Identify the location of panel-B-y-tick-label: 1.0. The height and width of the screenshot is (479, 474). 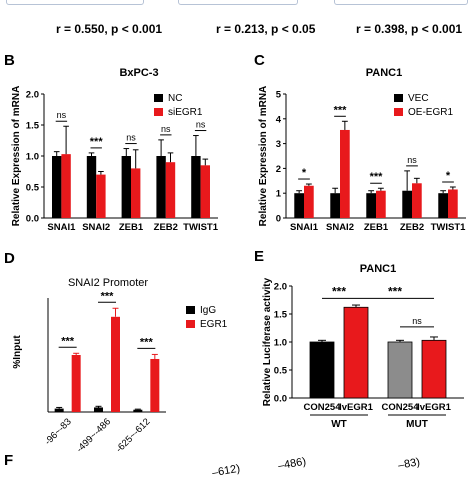
(32, 157).